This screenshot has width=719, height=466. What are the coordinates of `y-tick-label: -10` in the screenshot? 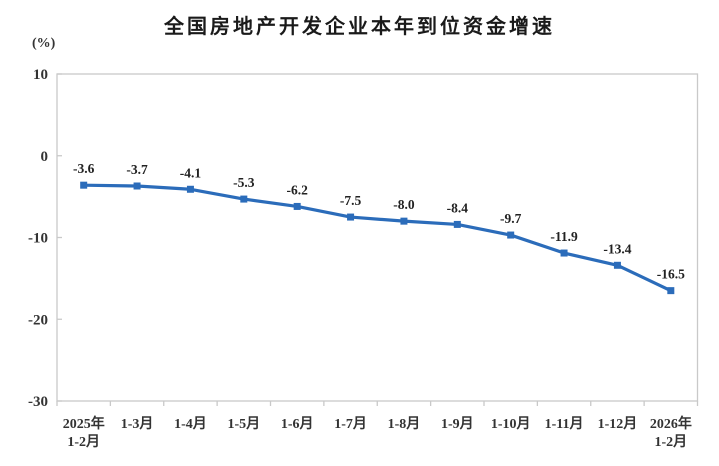 It's located at (38, 239).